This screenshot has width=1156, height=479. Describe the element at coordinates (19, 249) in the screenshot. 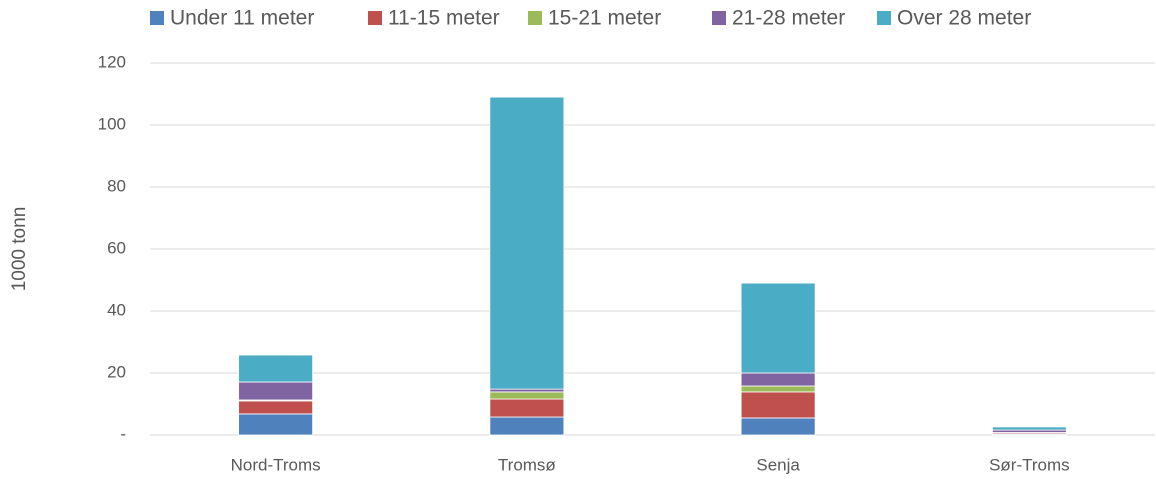

I see `y-axis-label: 1000 tonn` at that location.